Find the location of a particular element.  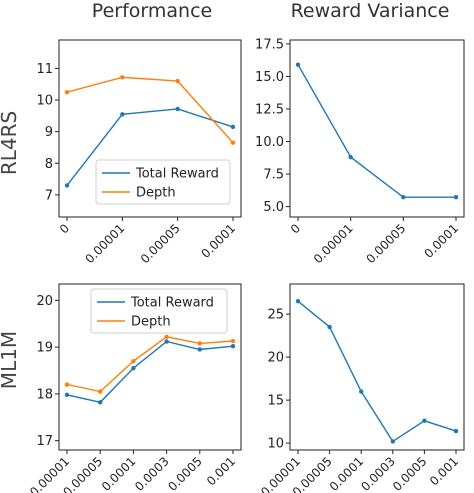

y-tick-label: 12.5 is located at coordinates (269, 109).